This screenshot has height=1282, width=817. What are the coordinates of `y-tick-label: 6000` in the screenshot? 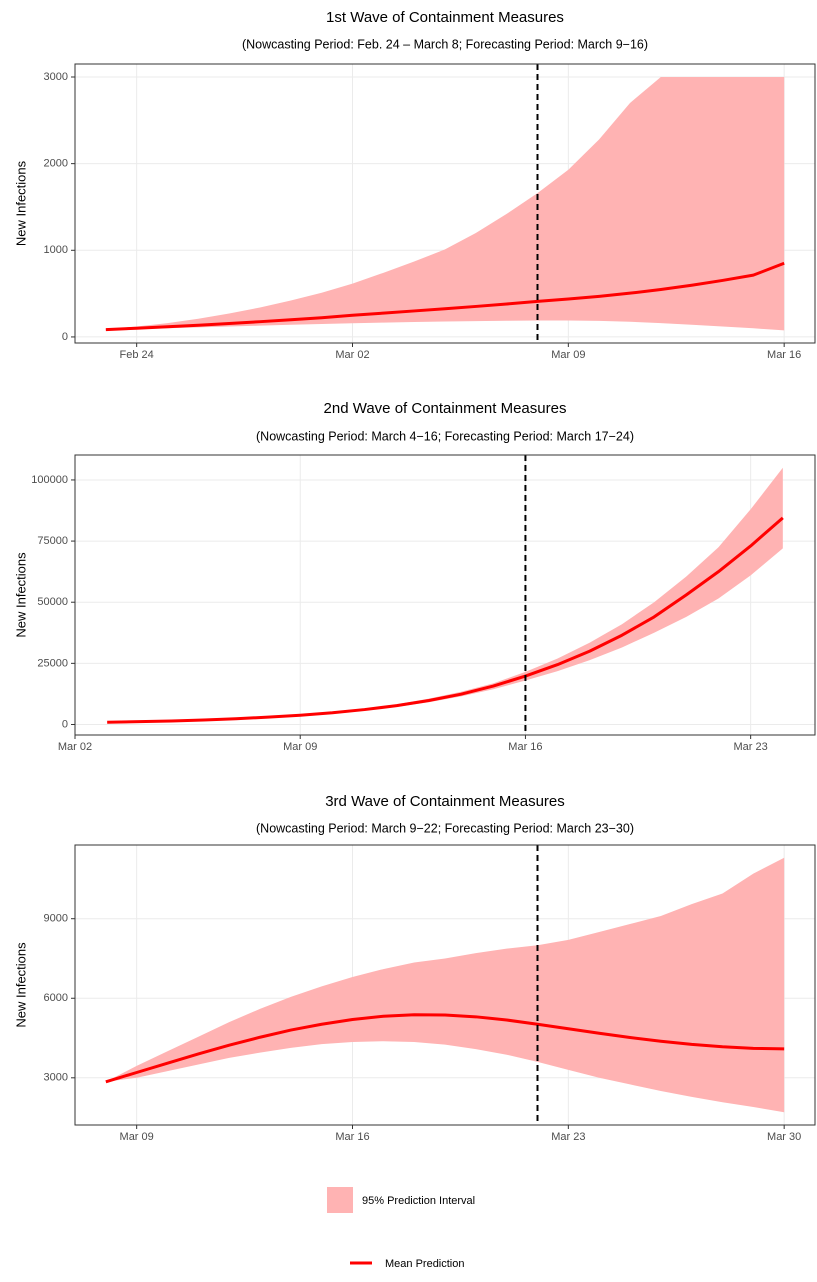 It's located at (56, 998).